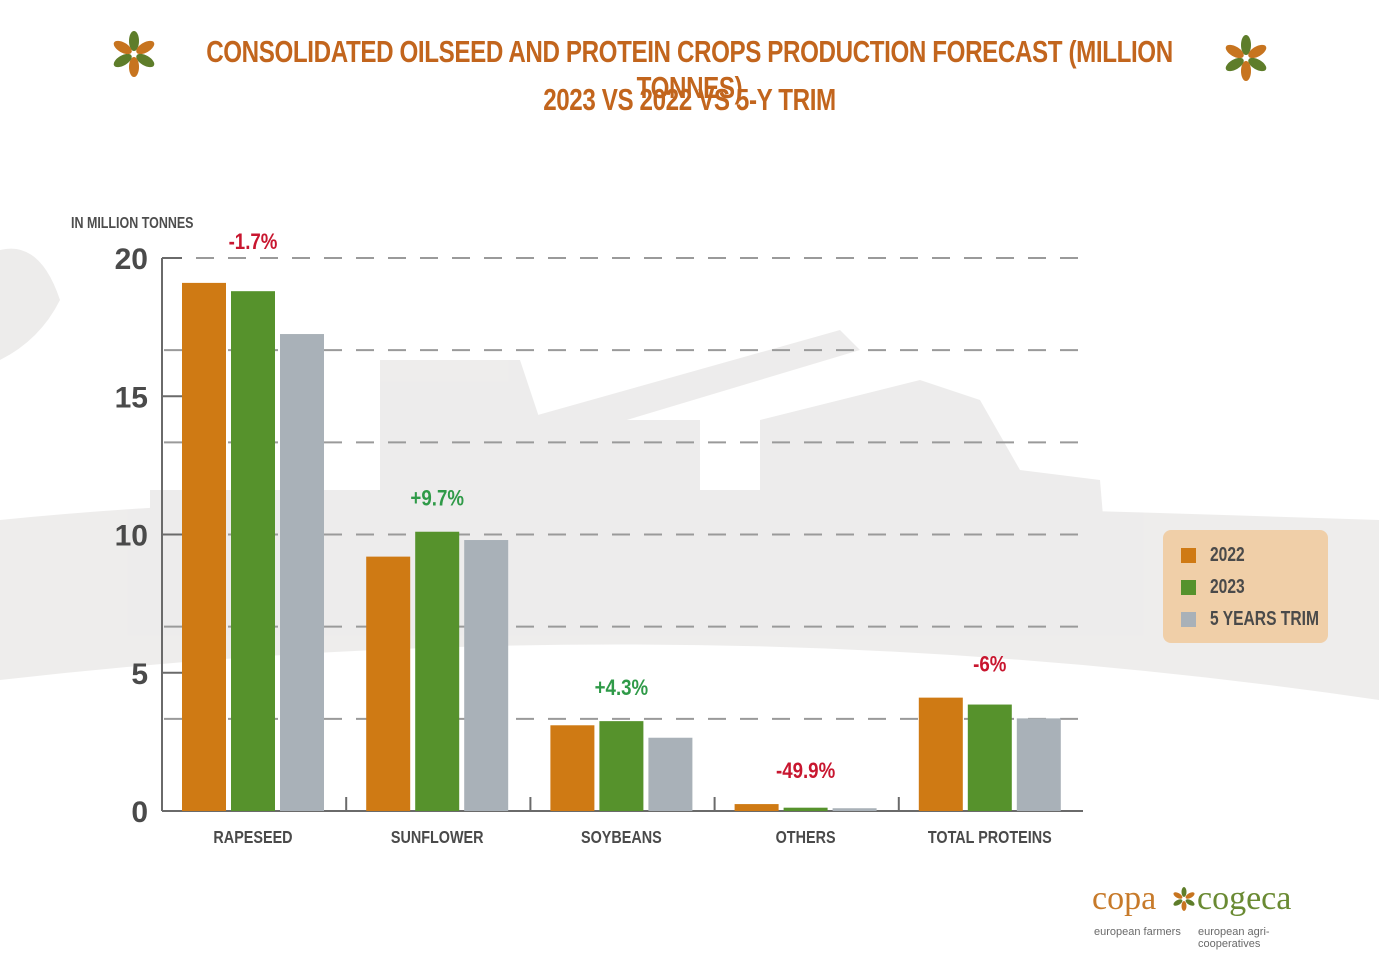  I want to click on y-tick-label: 5, so click(139, 674).